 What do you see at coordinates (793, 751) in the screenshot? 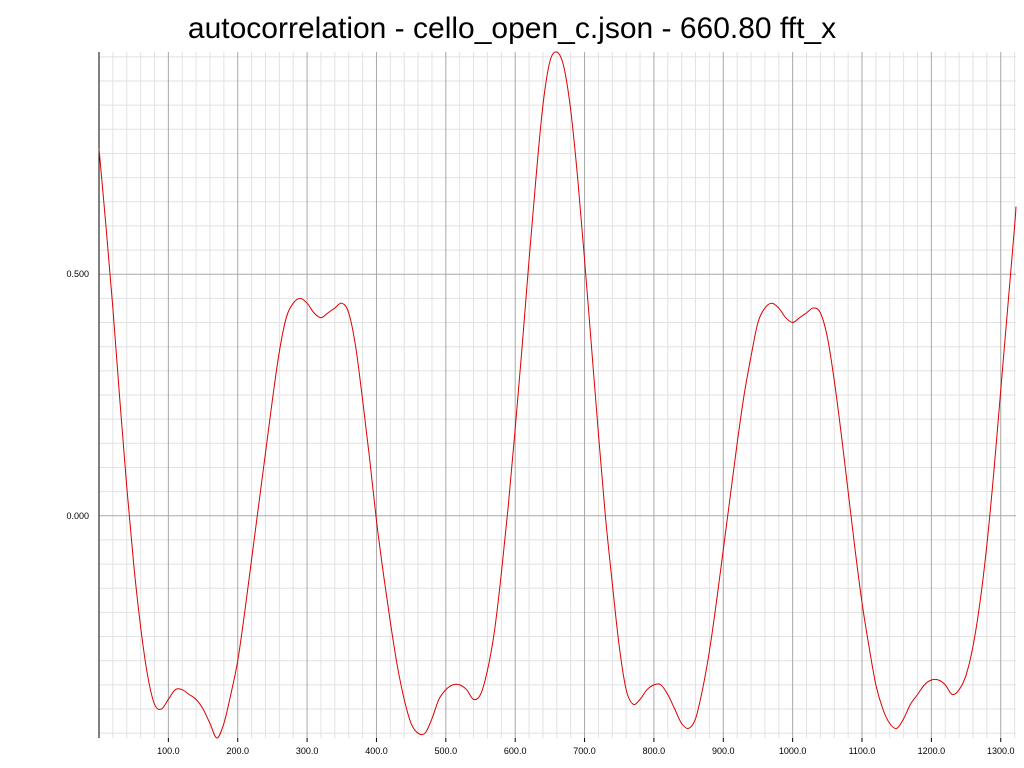
I see `x-tick-label: 1000.0` at bounding box center [793, 751].